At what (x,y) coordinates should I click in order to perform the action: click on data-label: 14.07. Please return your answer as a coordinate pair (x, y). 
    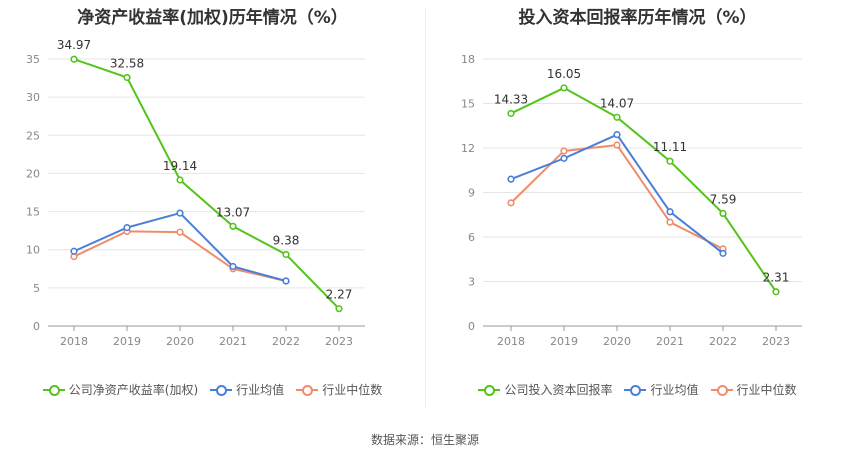
    Looking at the image, I should click on (617, 103).